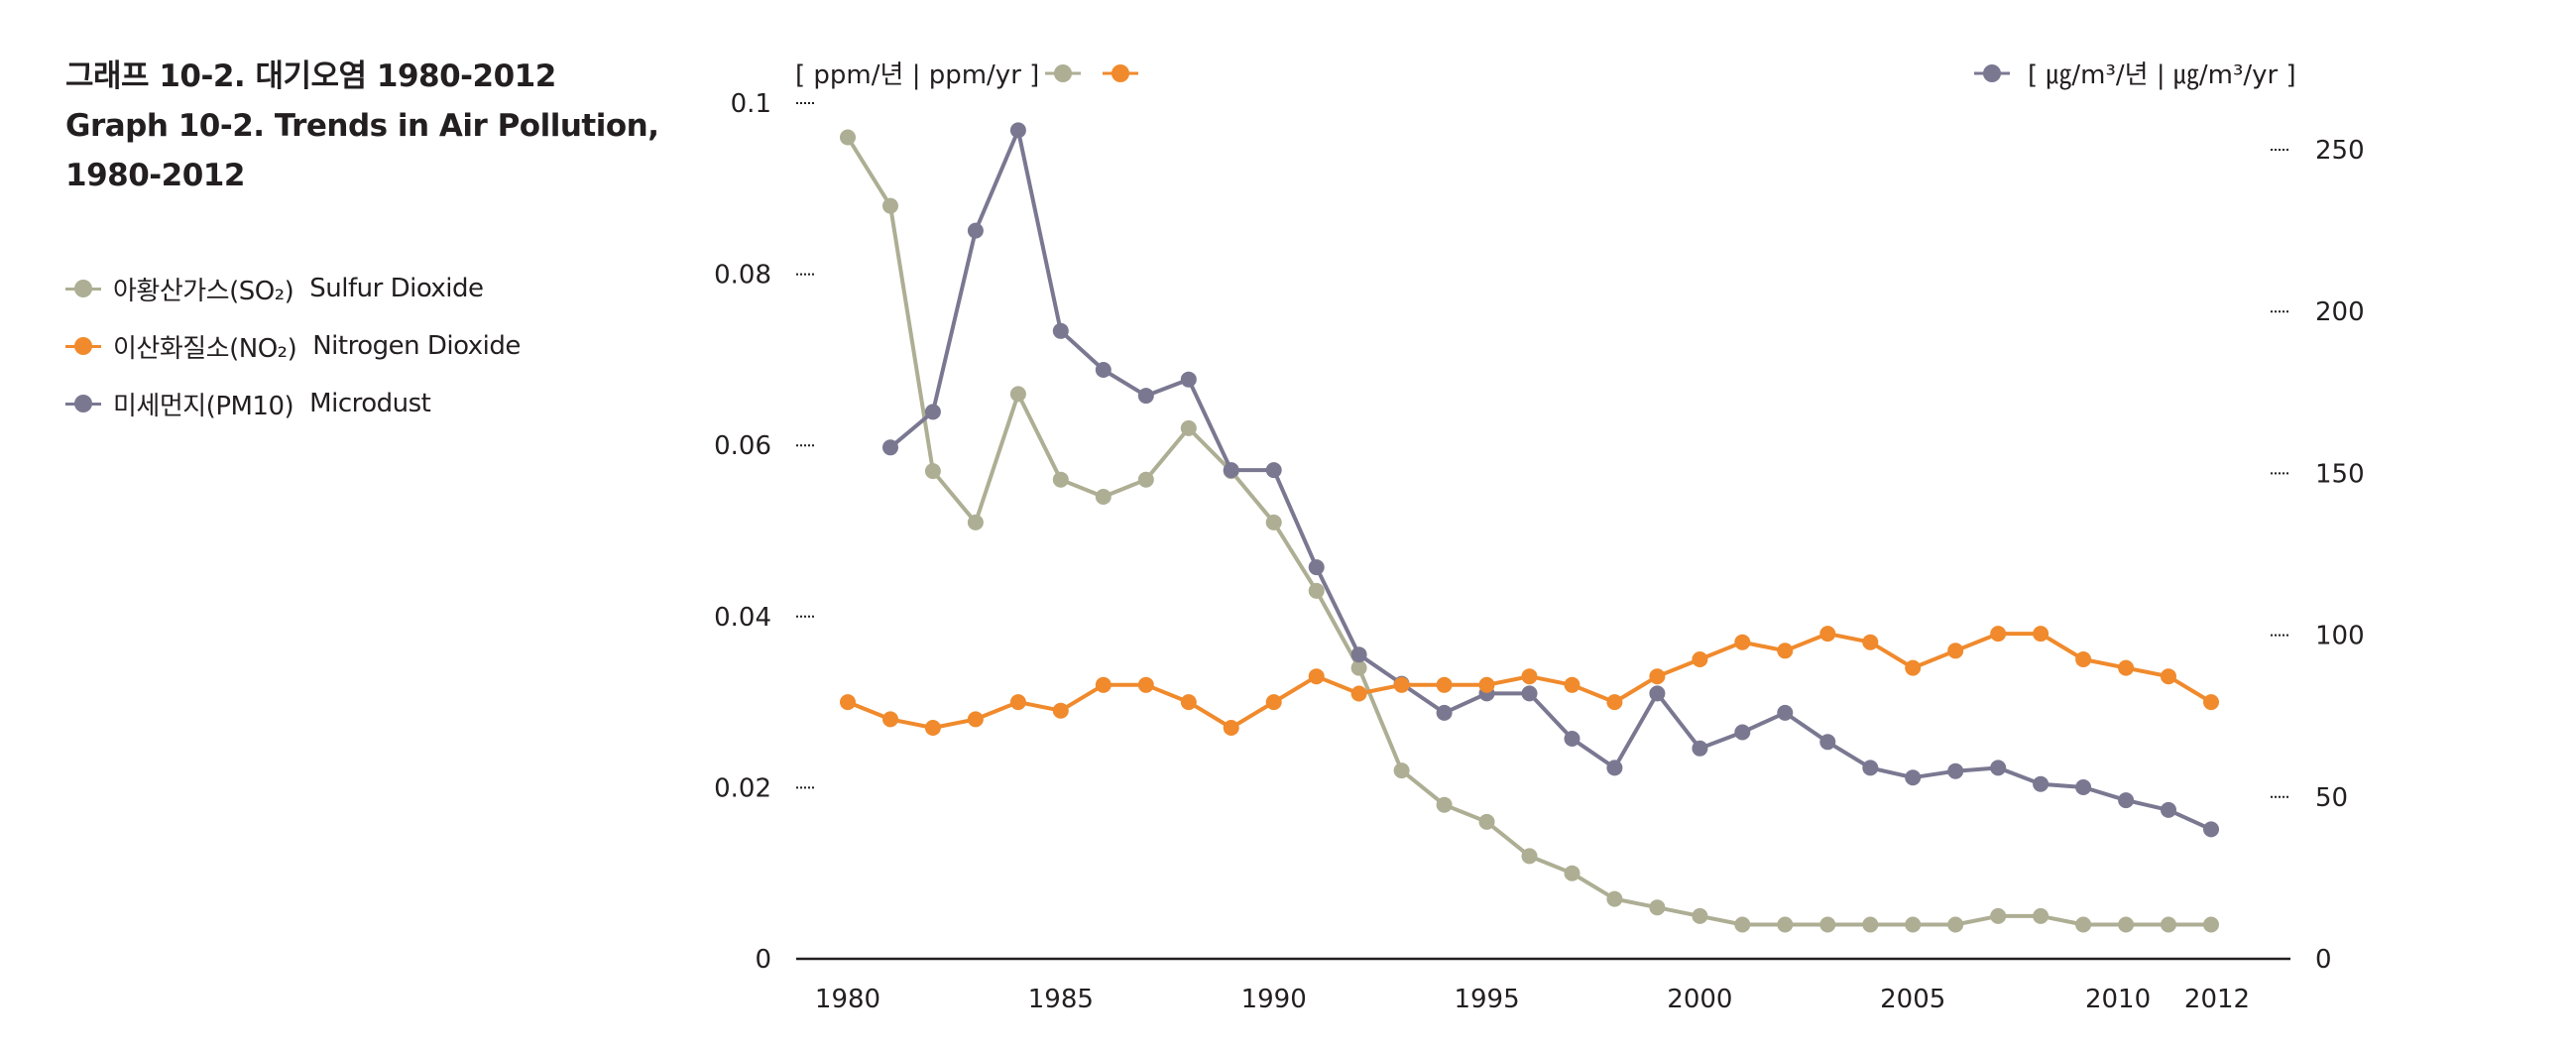 The width and height of the screenshot is (2576, 1054). Describe the element at coordinates (763, 960) in the screenshot. I see `left-tick-label: 0` at that location.